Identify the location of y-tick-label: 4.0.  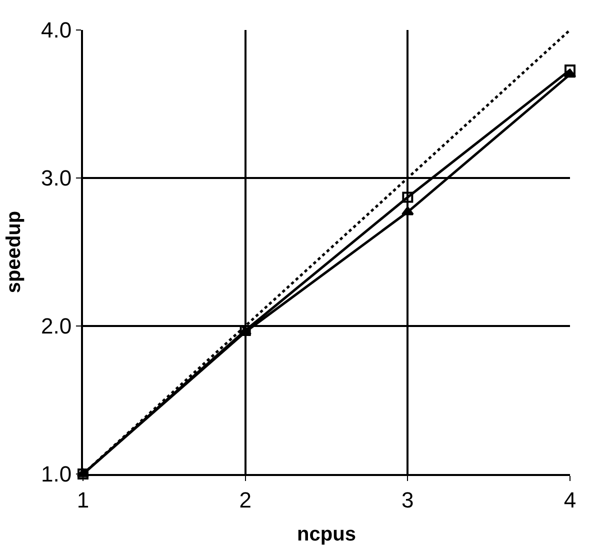
(56, 30).